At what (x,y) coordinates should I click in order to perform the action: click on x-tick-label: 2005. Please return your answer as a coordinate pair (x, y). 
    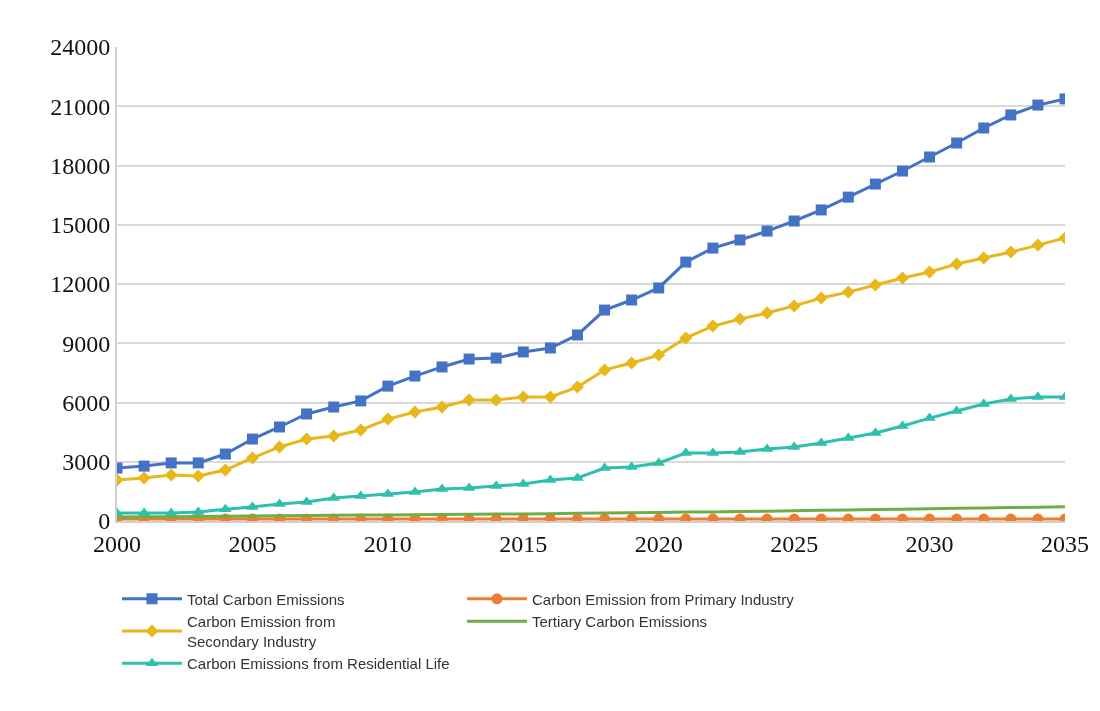
    Looking at the image, I should click on (252, 543).